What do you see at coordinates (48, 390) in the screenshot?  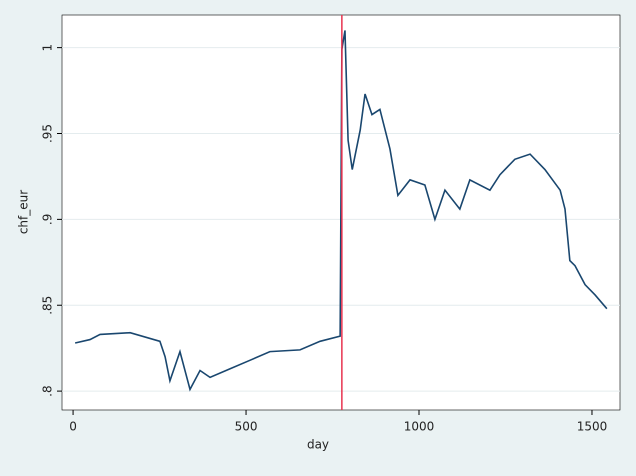 I see `y-tick-label: .8` at bounding box center [48, 390].